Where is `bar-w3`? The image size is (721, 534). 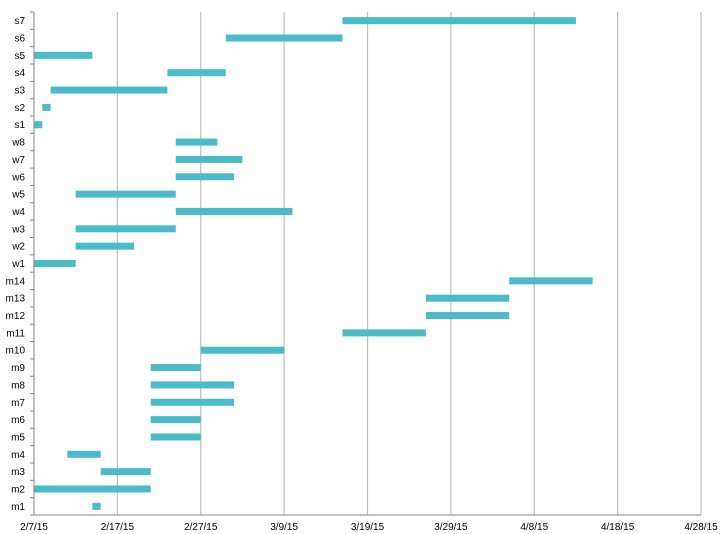 bar-w3 is located at coordinates (125, 229).